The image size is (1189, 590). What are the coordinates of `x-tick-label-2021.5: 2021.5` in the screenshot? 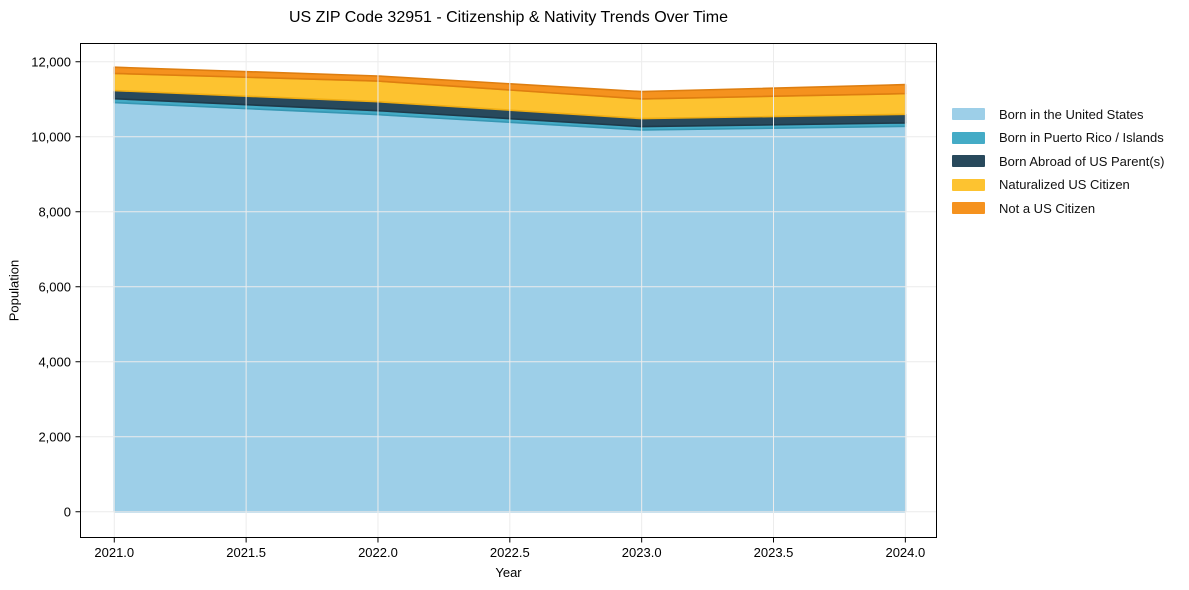 It's located at (246, 552).